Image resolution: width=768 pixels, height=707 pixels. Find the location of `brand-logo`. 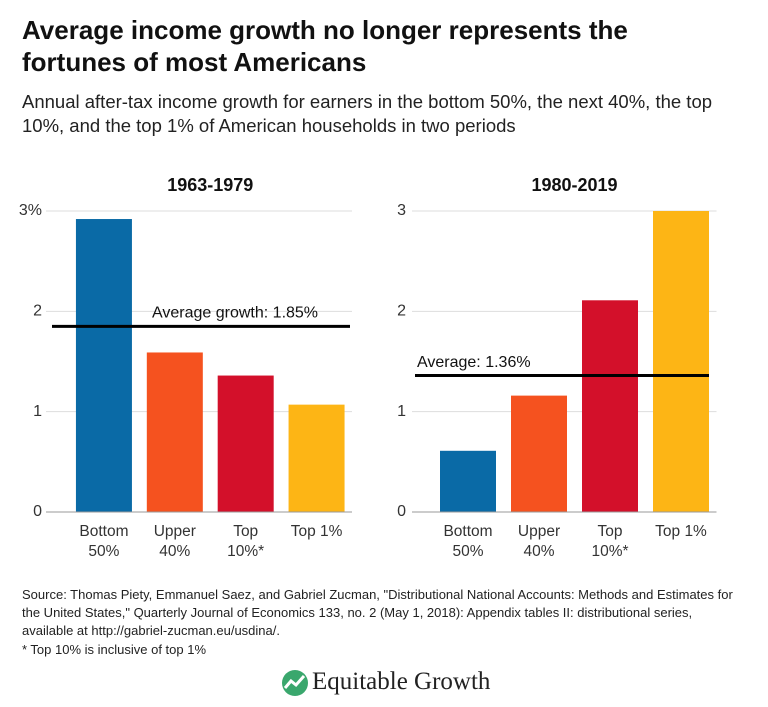

brand-logo is located at coordinates (295, 683).